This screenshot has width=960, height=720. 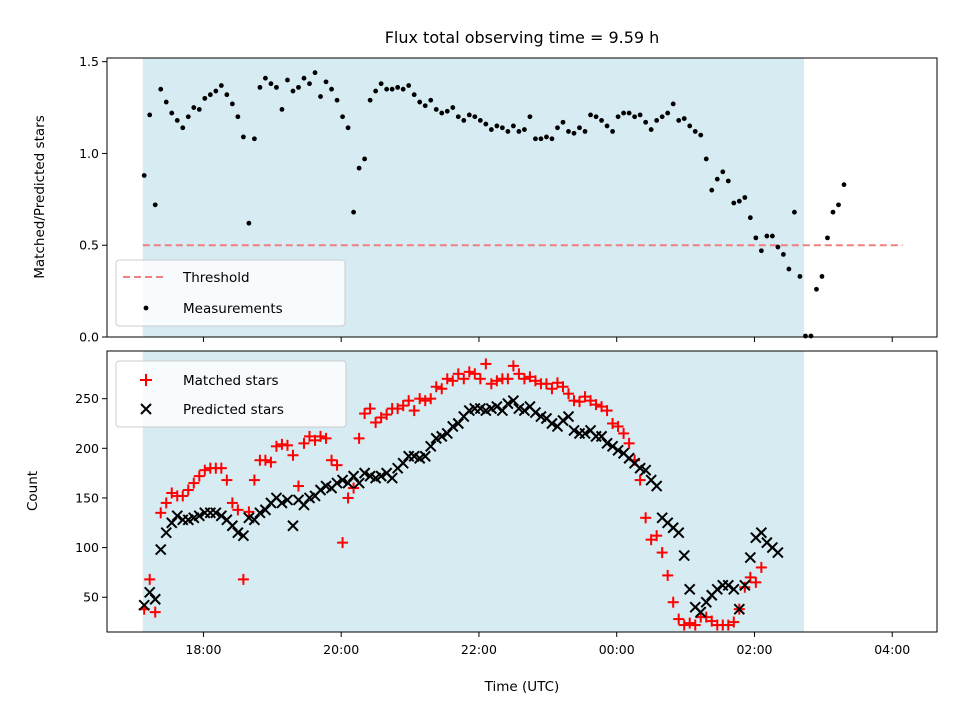 I want to click on legend-matched-swatch, so click(x=146, y=380).